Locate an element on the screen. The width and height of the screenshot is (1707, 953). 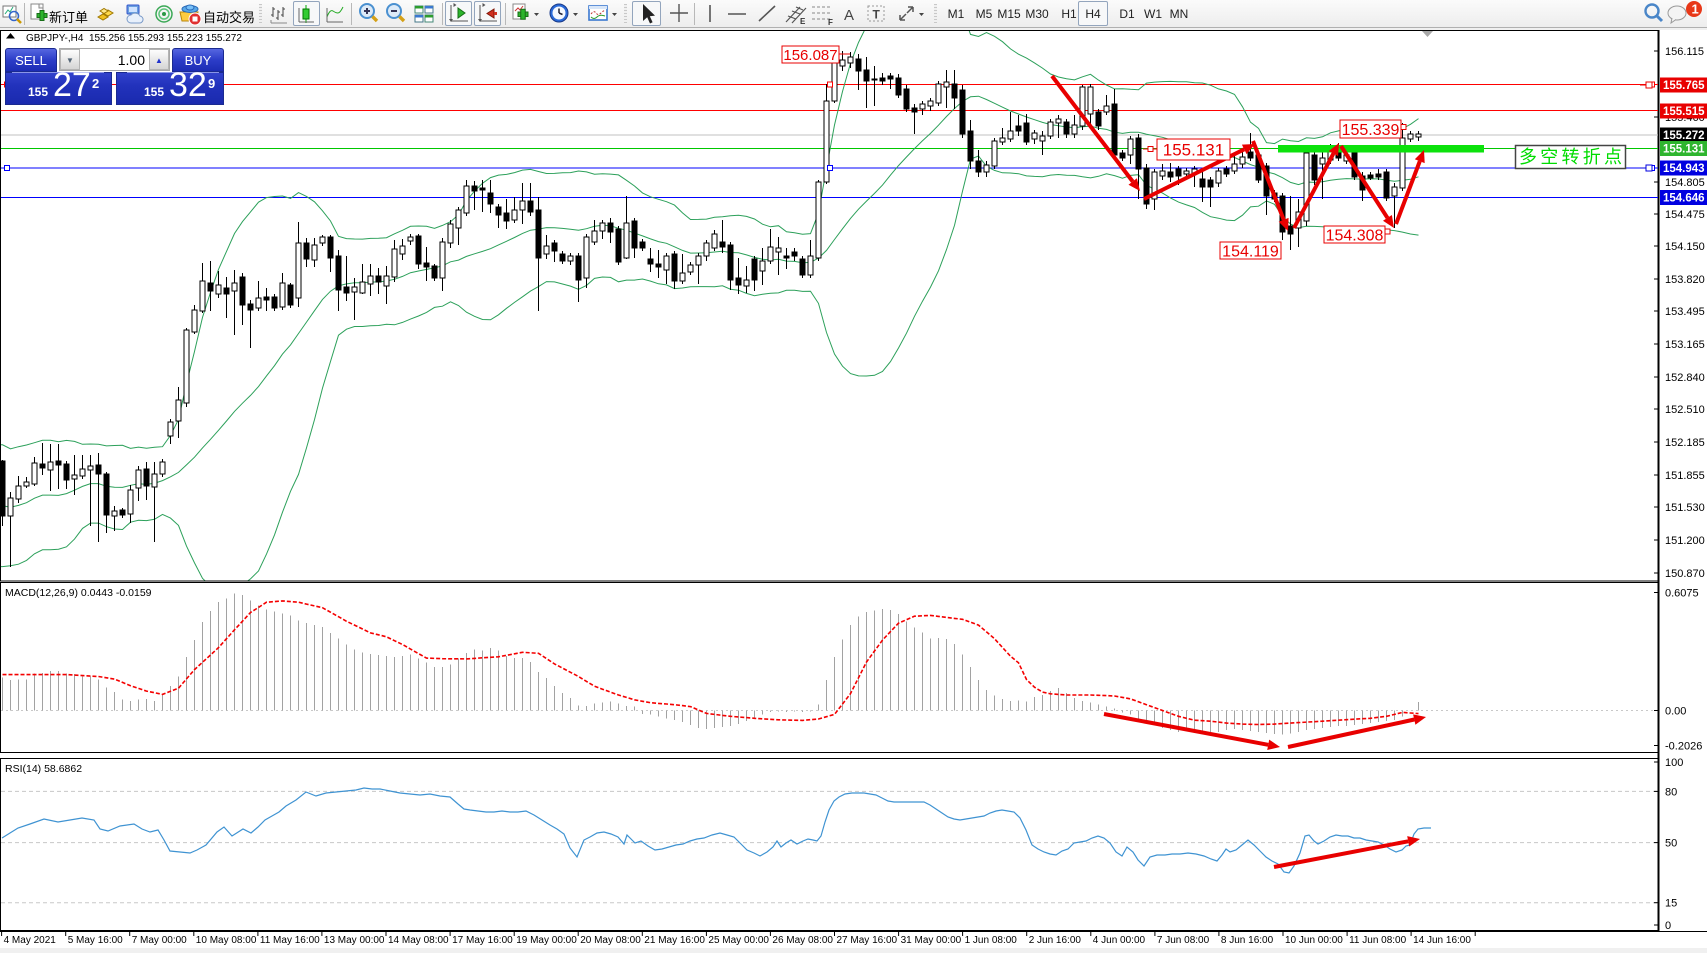
svg-text: -0.2026 is located at coordinates (1683, 747).